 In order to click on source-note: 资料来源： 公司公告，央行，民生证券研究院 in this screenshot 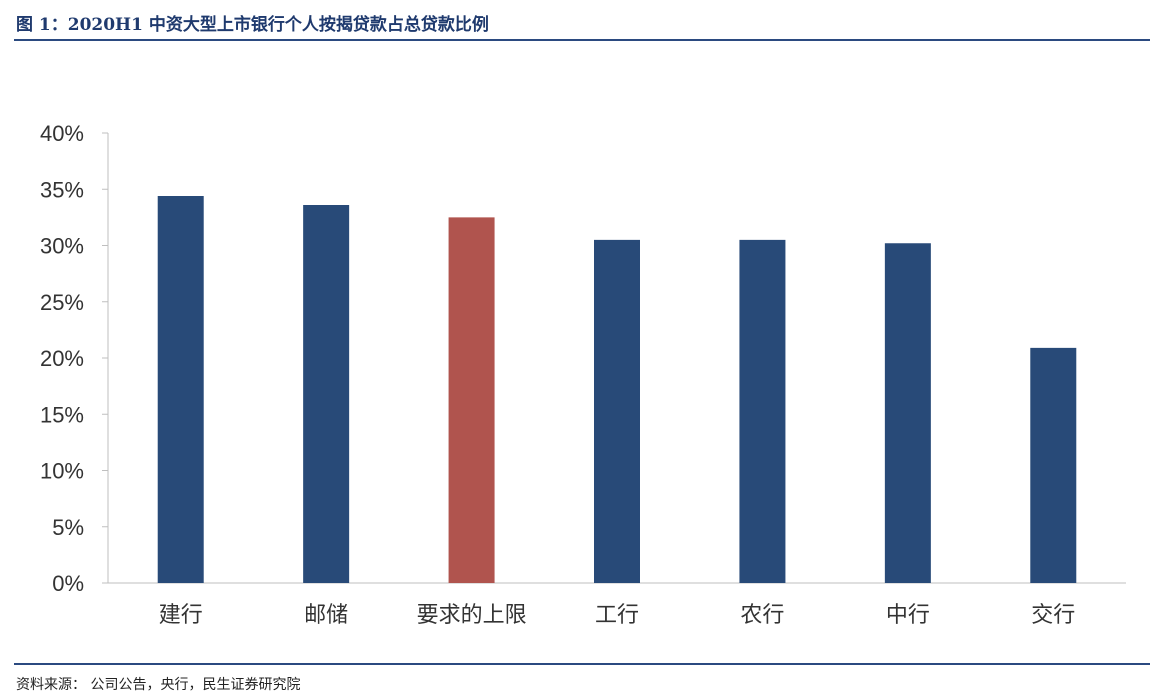, I will do `click(158, 685)`.